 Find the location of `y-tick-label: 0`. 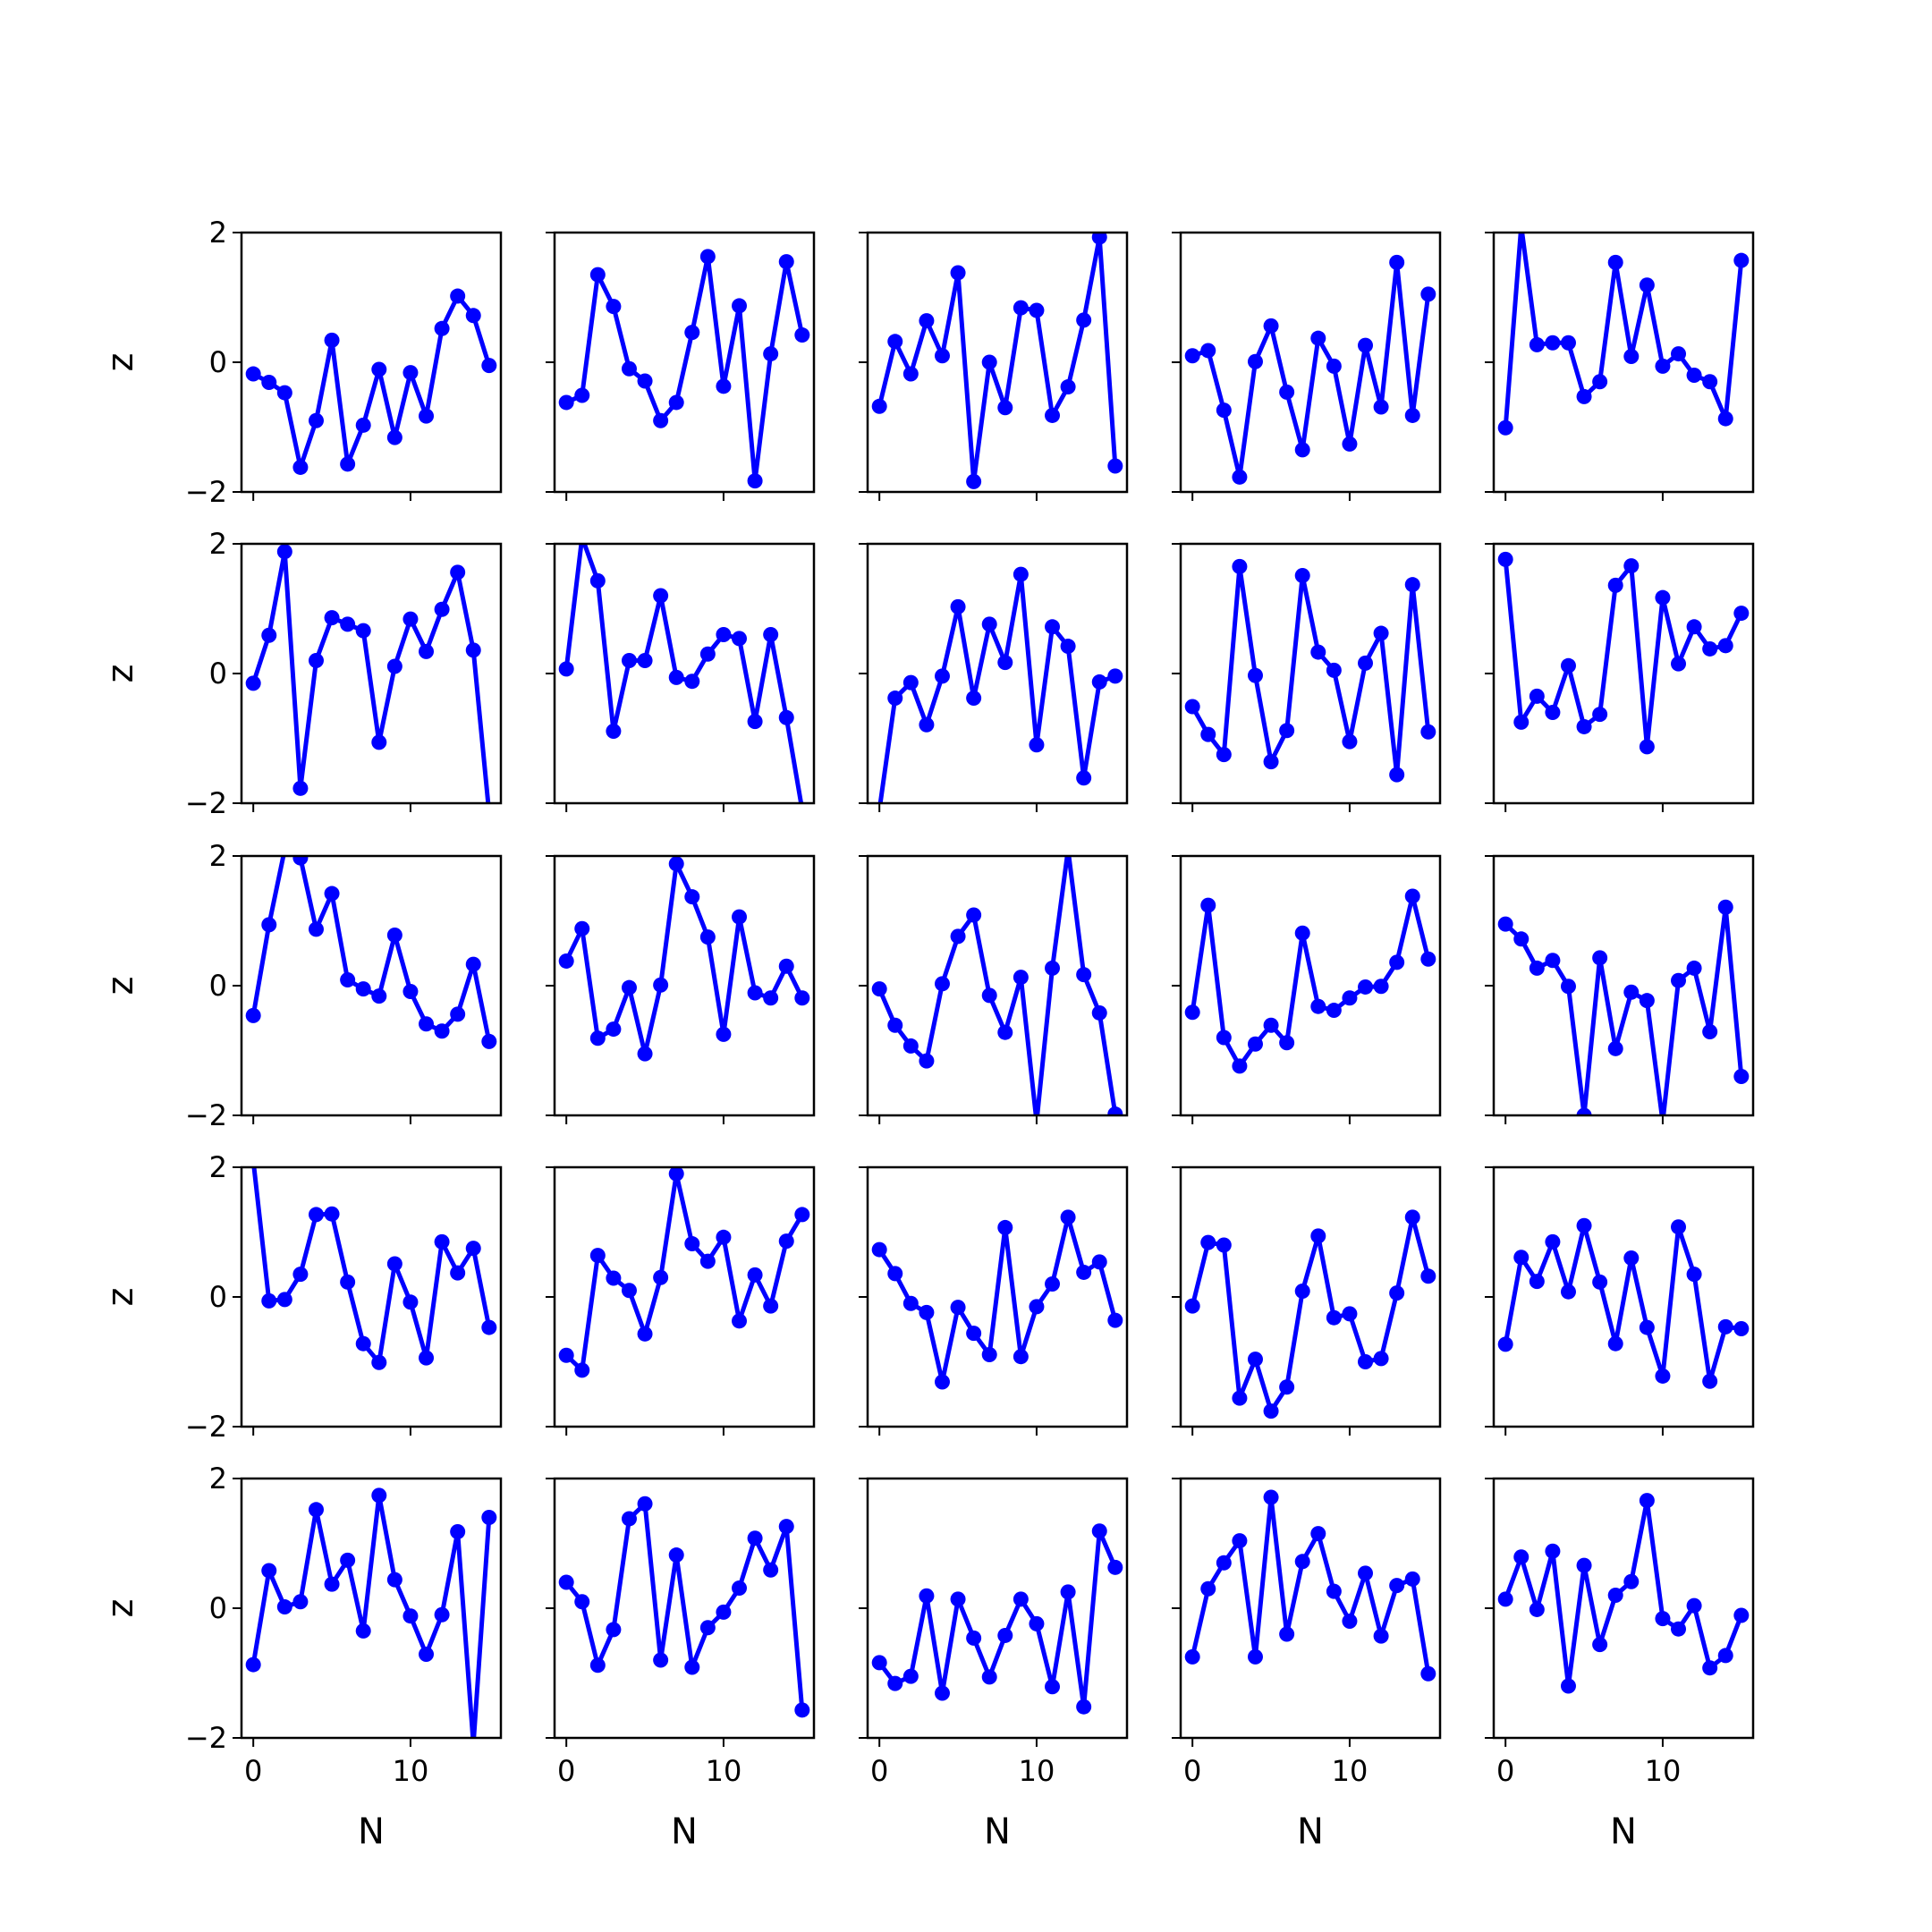

y-tick-label: 0 is located at coordinates (218, 362).